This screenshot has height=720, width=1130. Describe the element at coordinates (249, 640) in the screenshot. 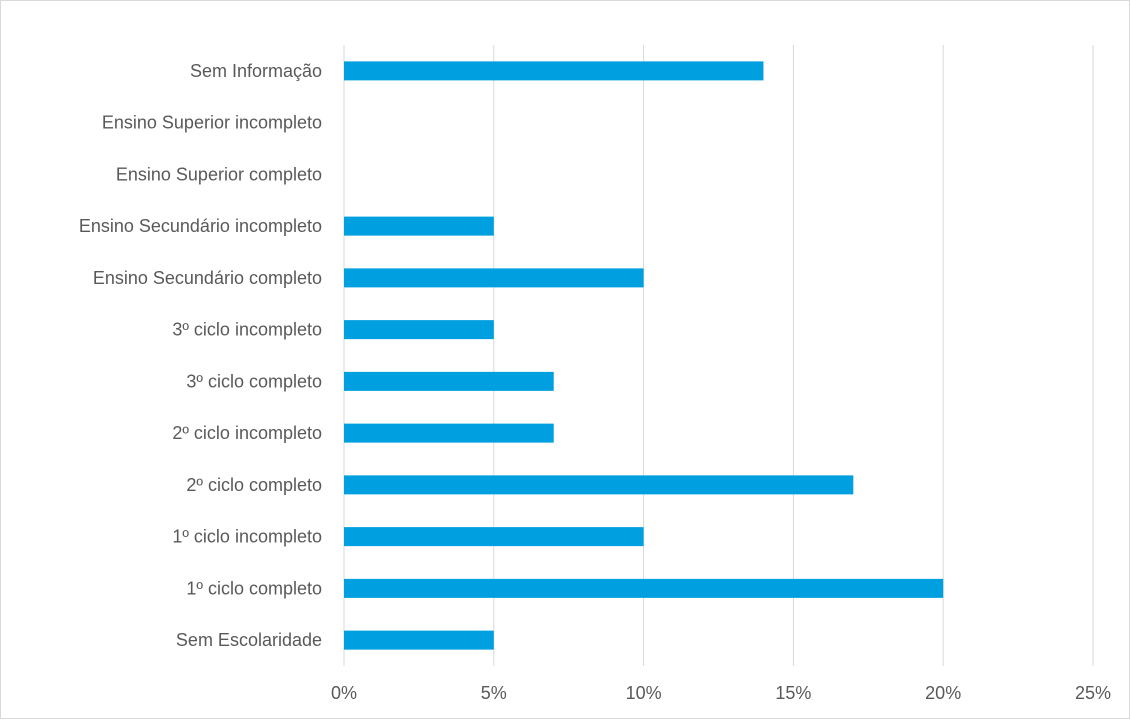

I see `category-label: Sem Escolaridade` at that location.